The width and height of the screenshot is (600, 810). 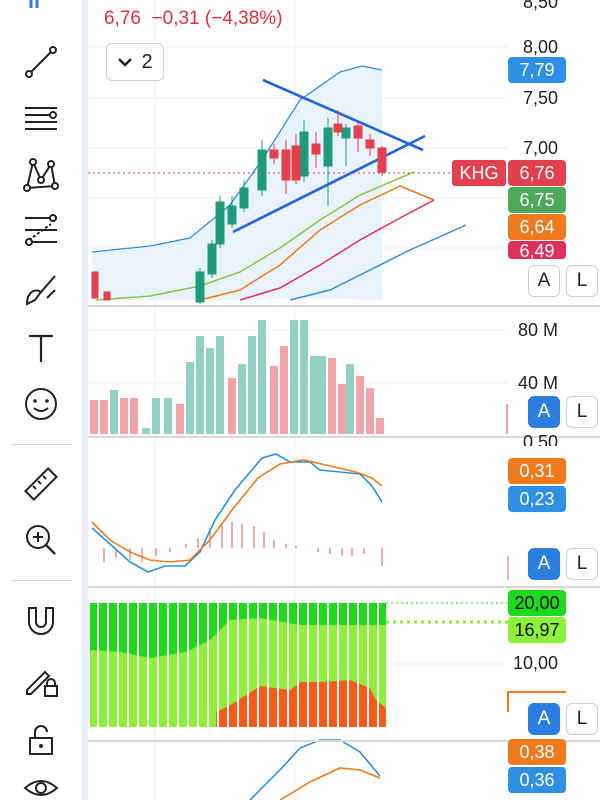 I want to click on signal-line, so click(x=237, y=511).